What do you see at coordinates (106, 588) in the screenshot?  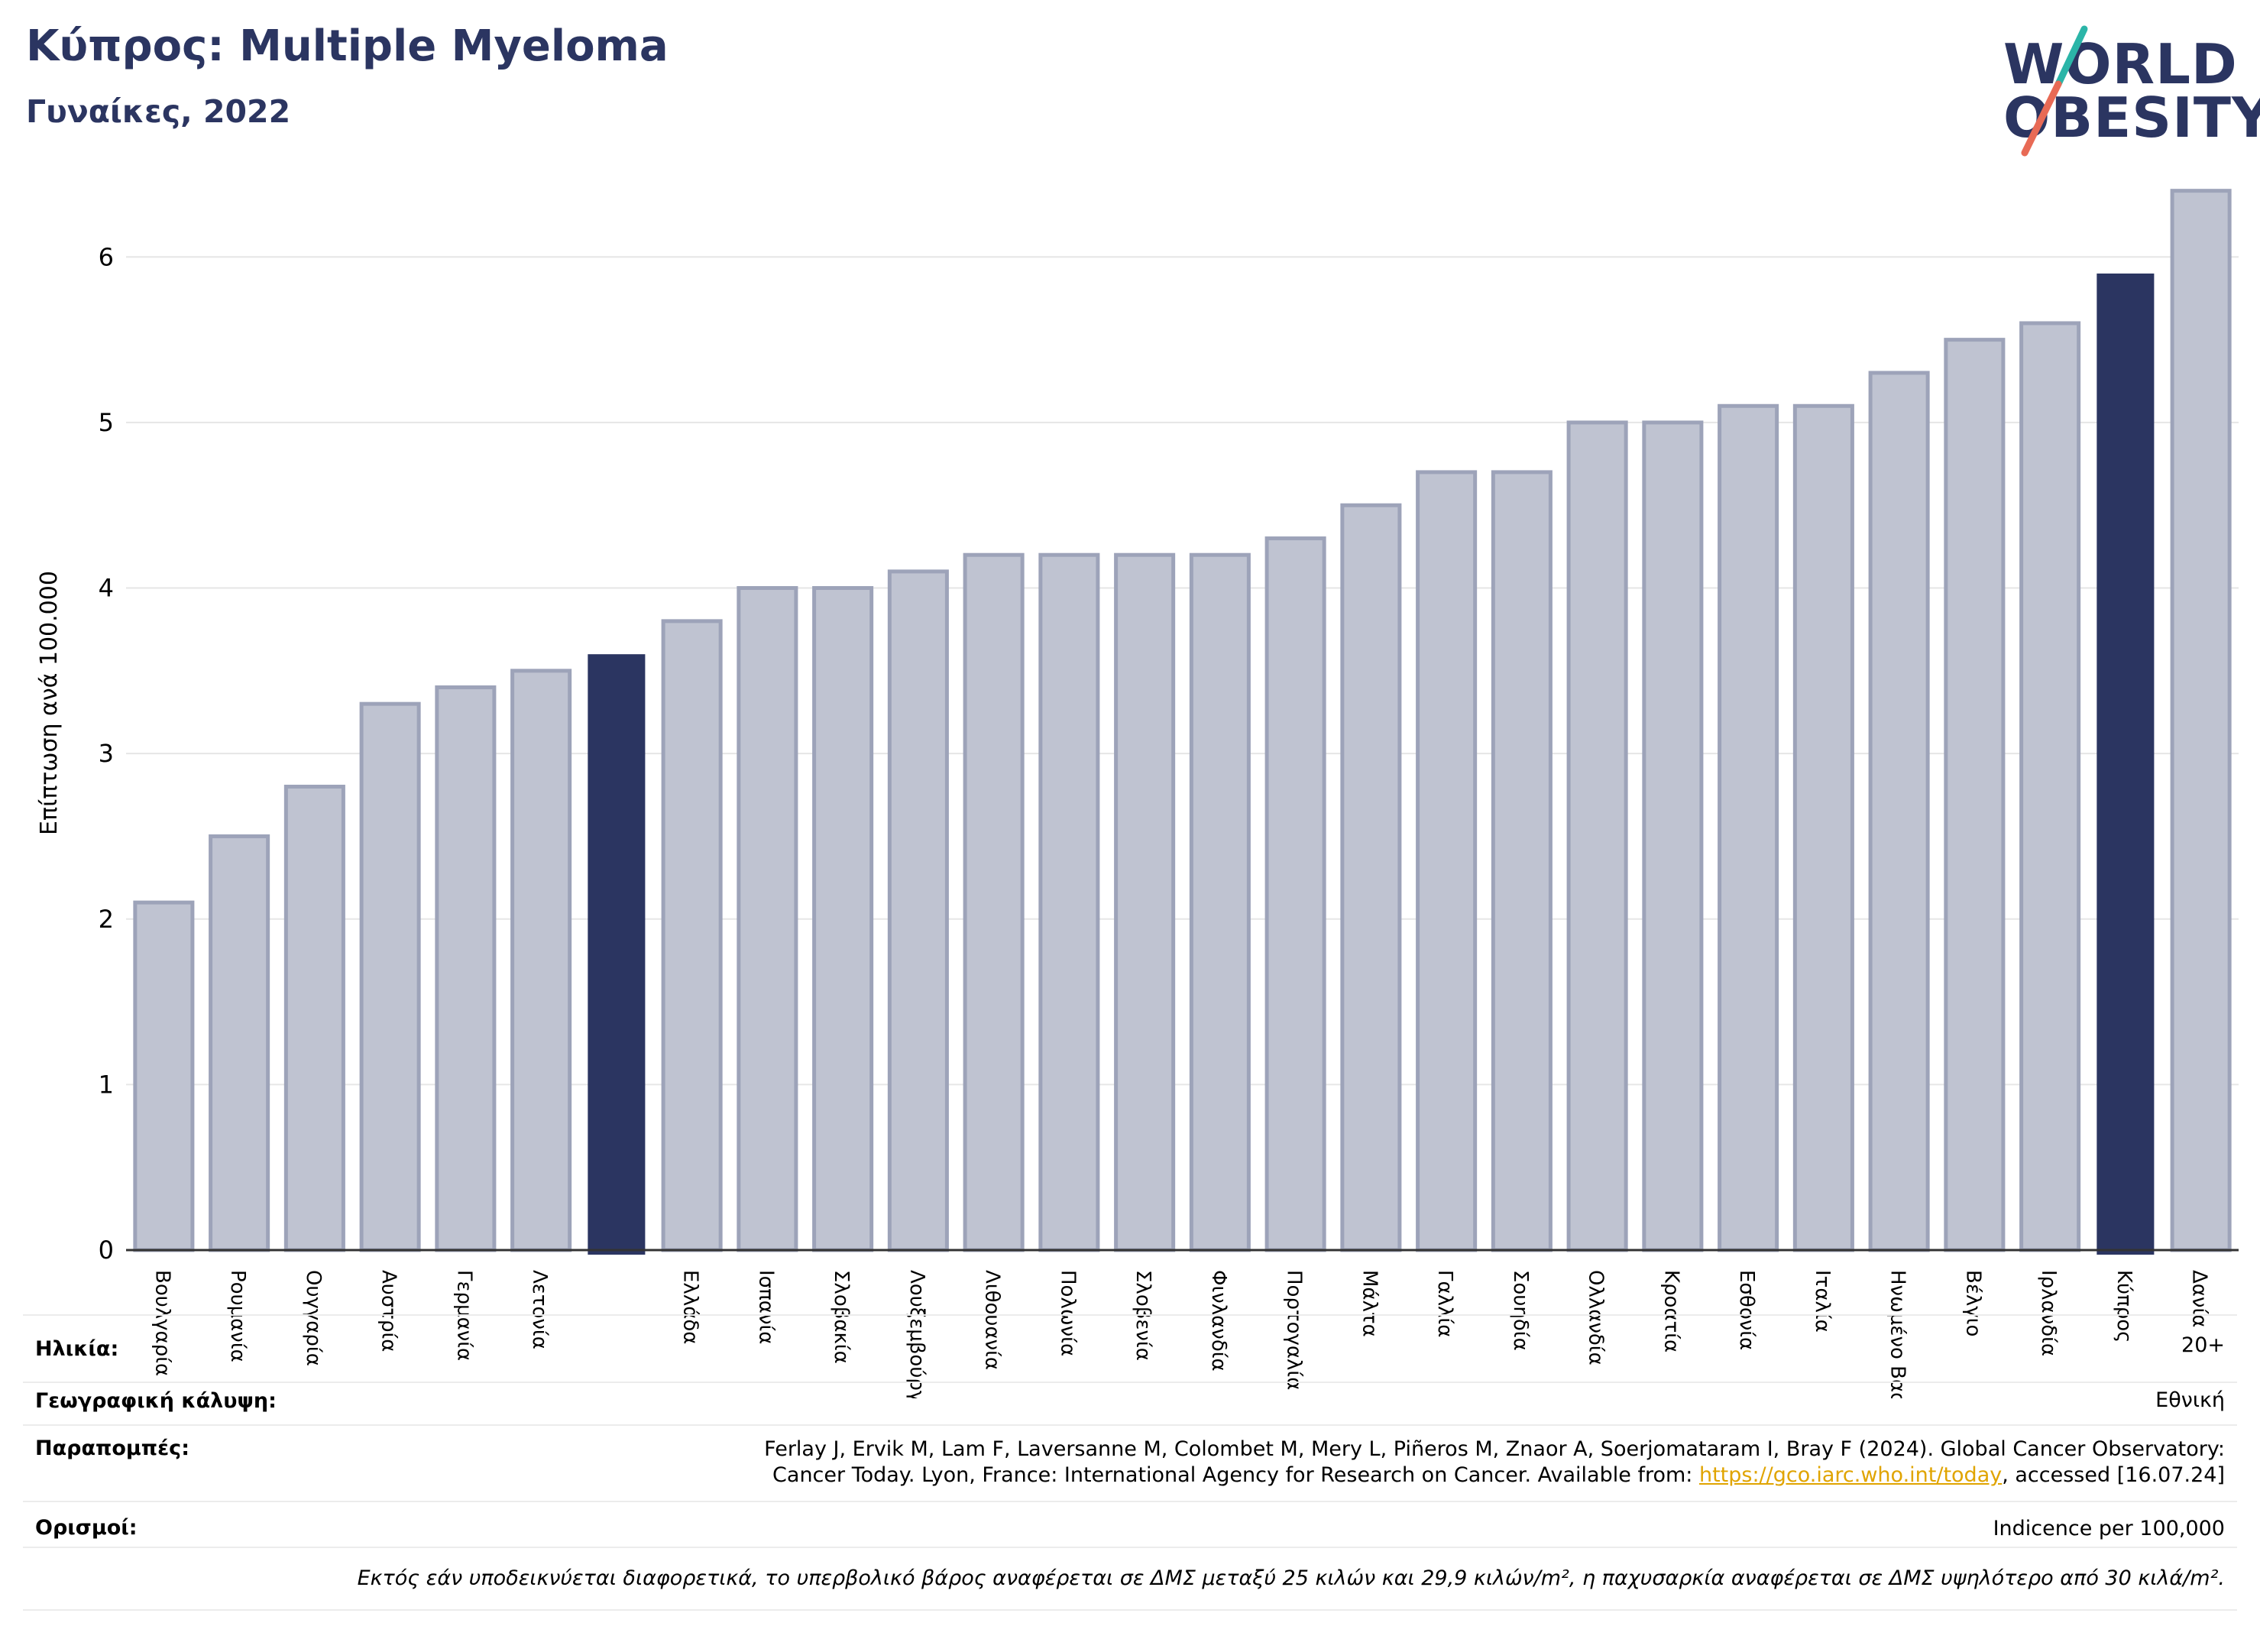 I see `y-tick-label: 4` at bounding box center [106, 588].